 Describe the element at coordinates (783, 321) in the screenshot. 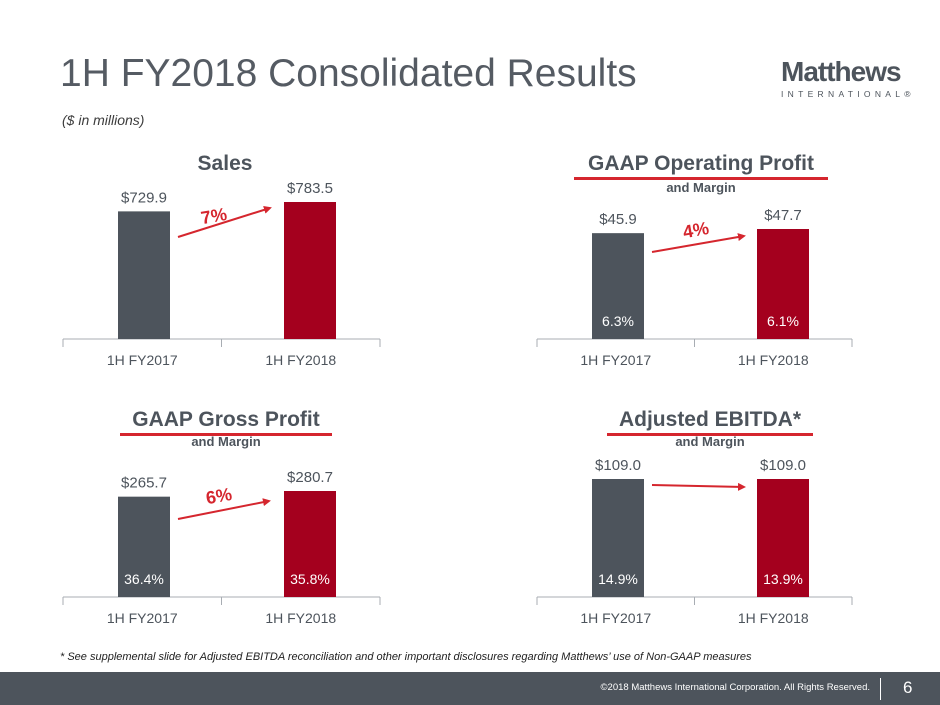

I see `margin-label: 6.1%` at that location.